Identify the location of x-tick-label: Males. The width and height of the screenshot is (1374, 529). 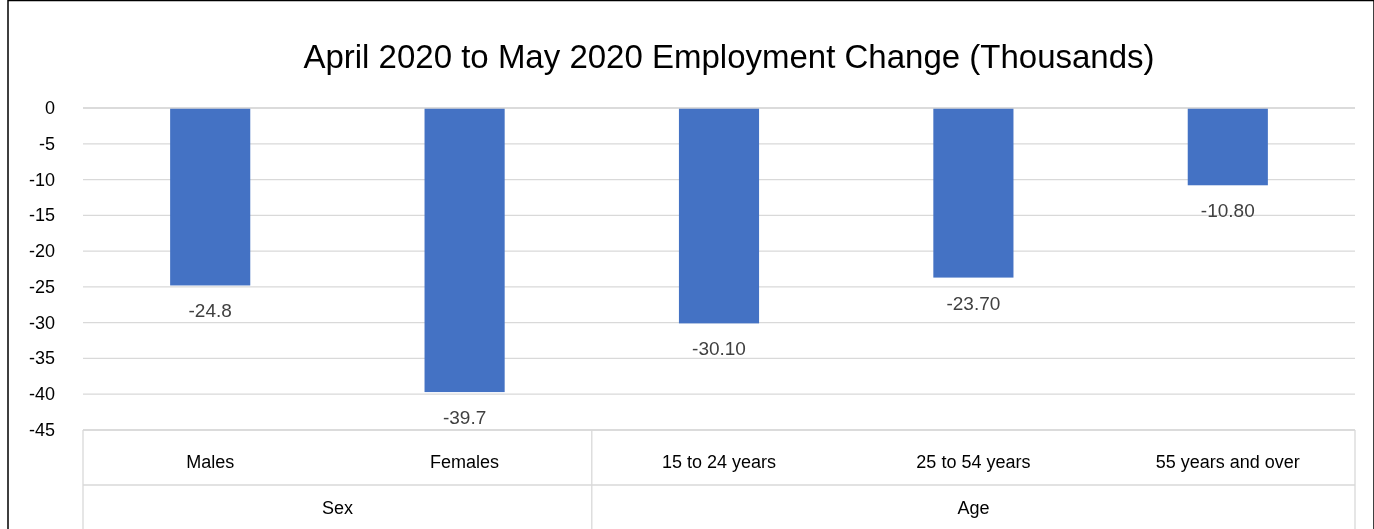
(210, 462).